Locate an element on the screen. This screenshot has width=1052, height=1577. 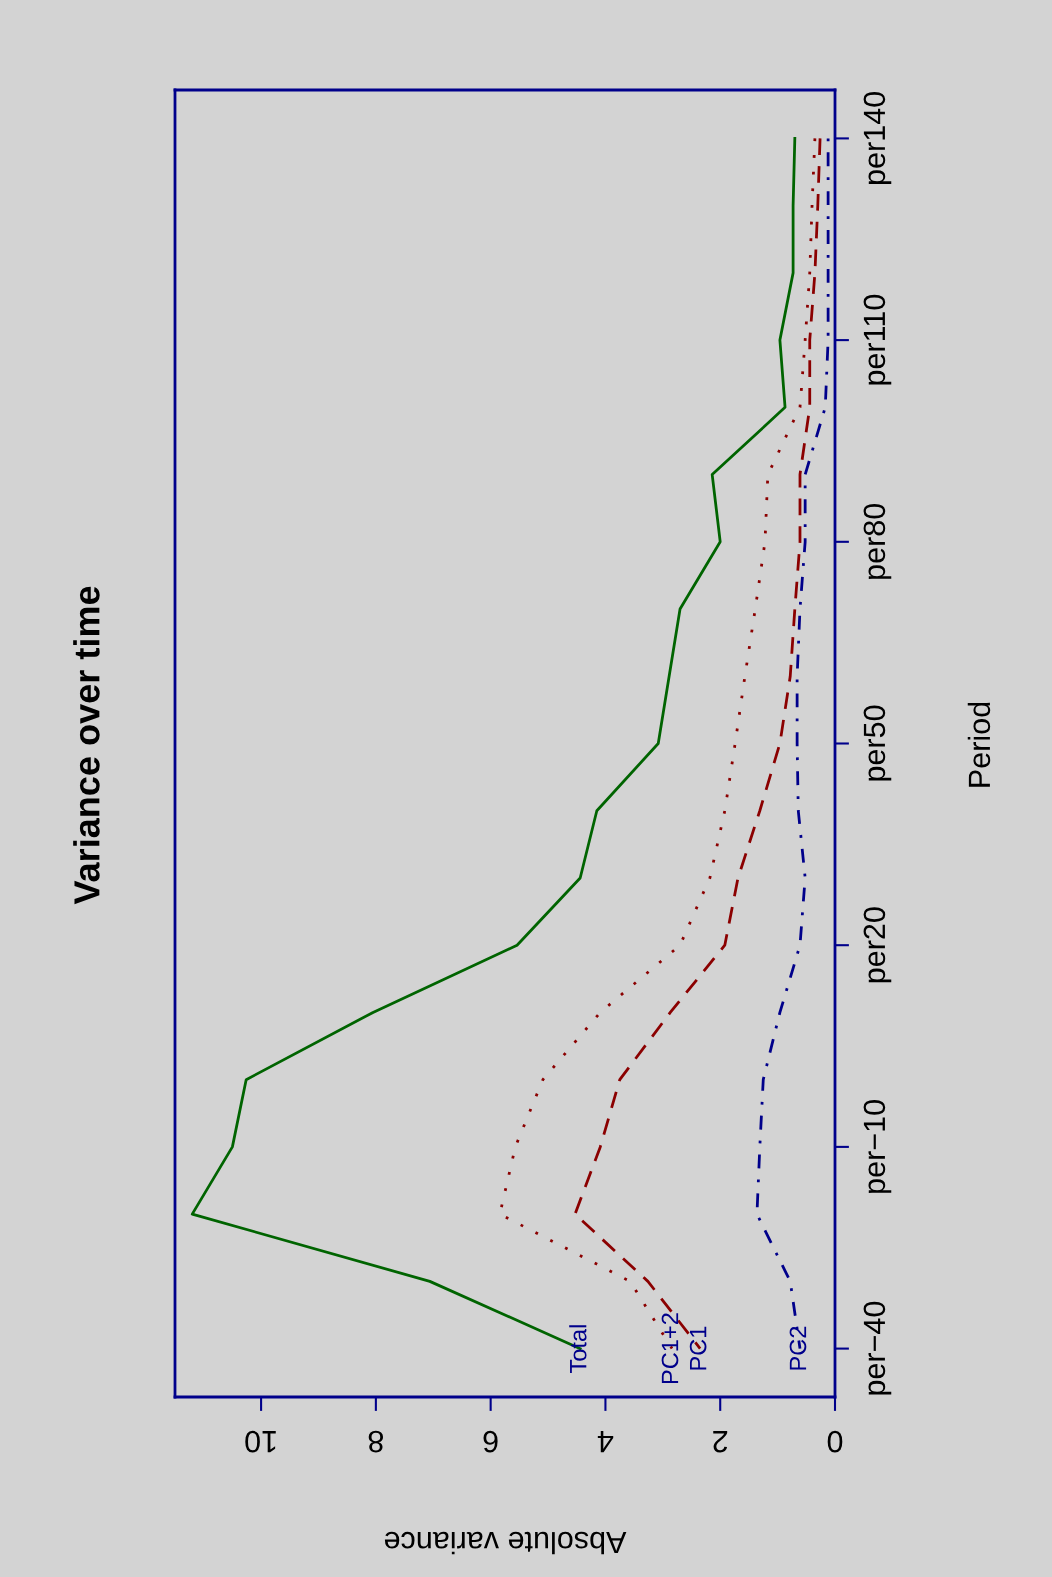
text: PC1+2 is located at coordinates (670, 1348).